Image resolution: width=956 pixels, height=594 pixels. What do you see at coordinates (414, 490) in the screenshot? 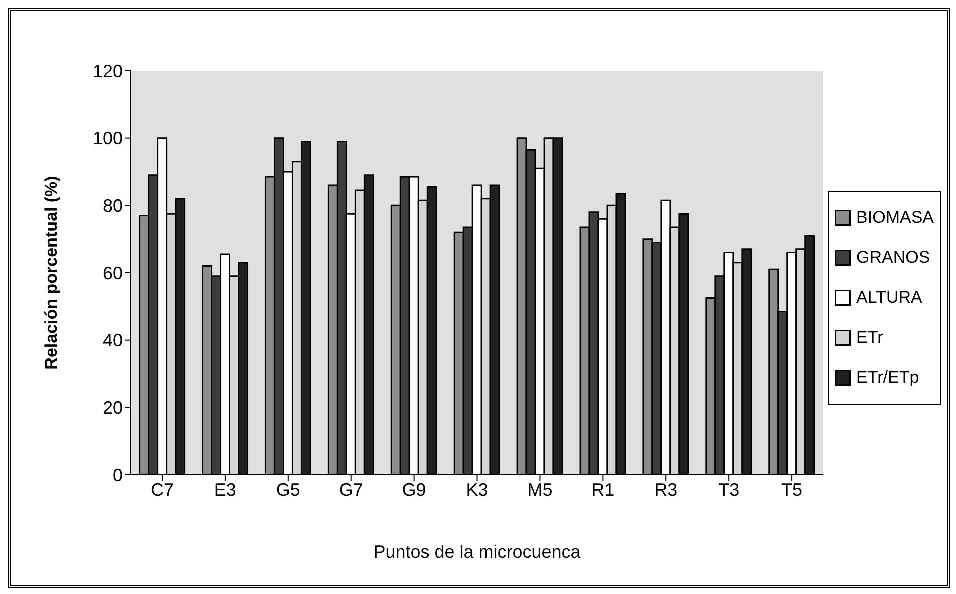
I see `x-tick-label: G9` at bounding box center [414, 490].